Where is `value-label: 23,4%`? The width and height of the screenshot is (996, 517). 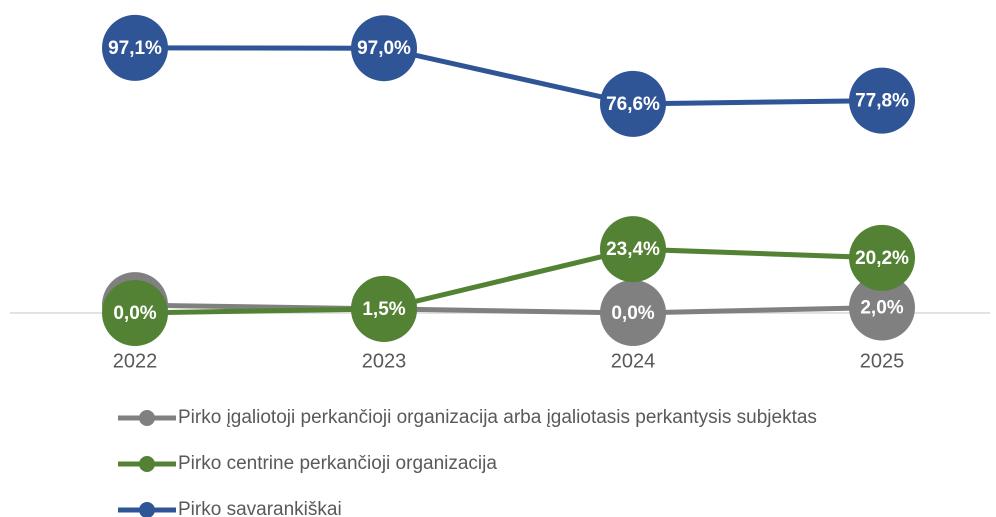 value-label: 23,4% is located at coordinates (633, 249).